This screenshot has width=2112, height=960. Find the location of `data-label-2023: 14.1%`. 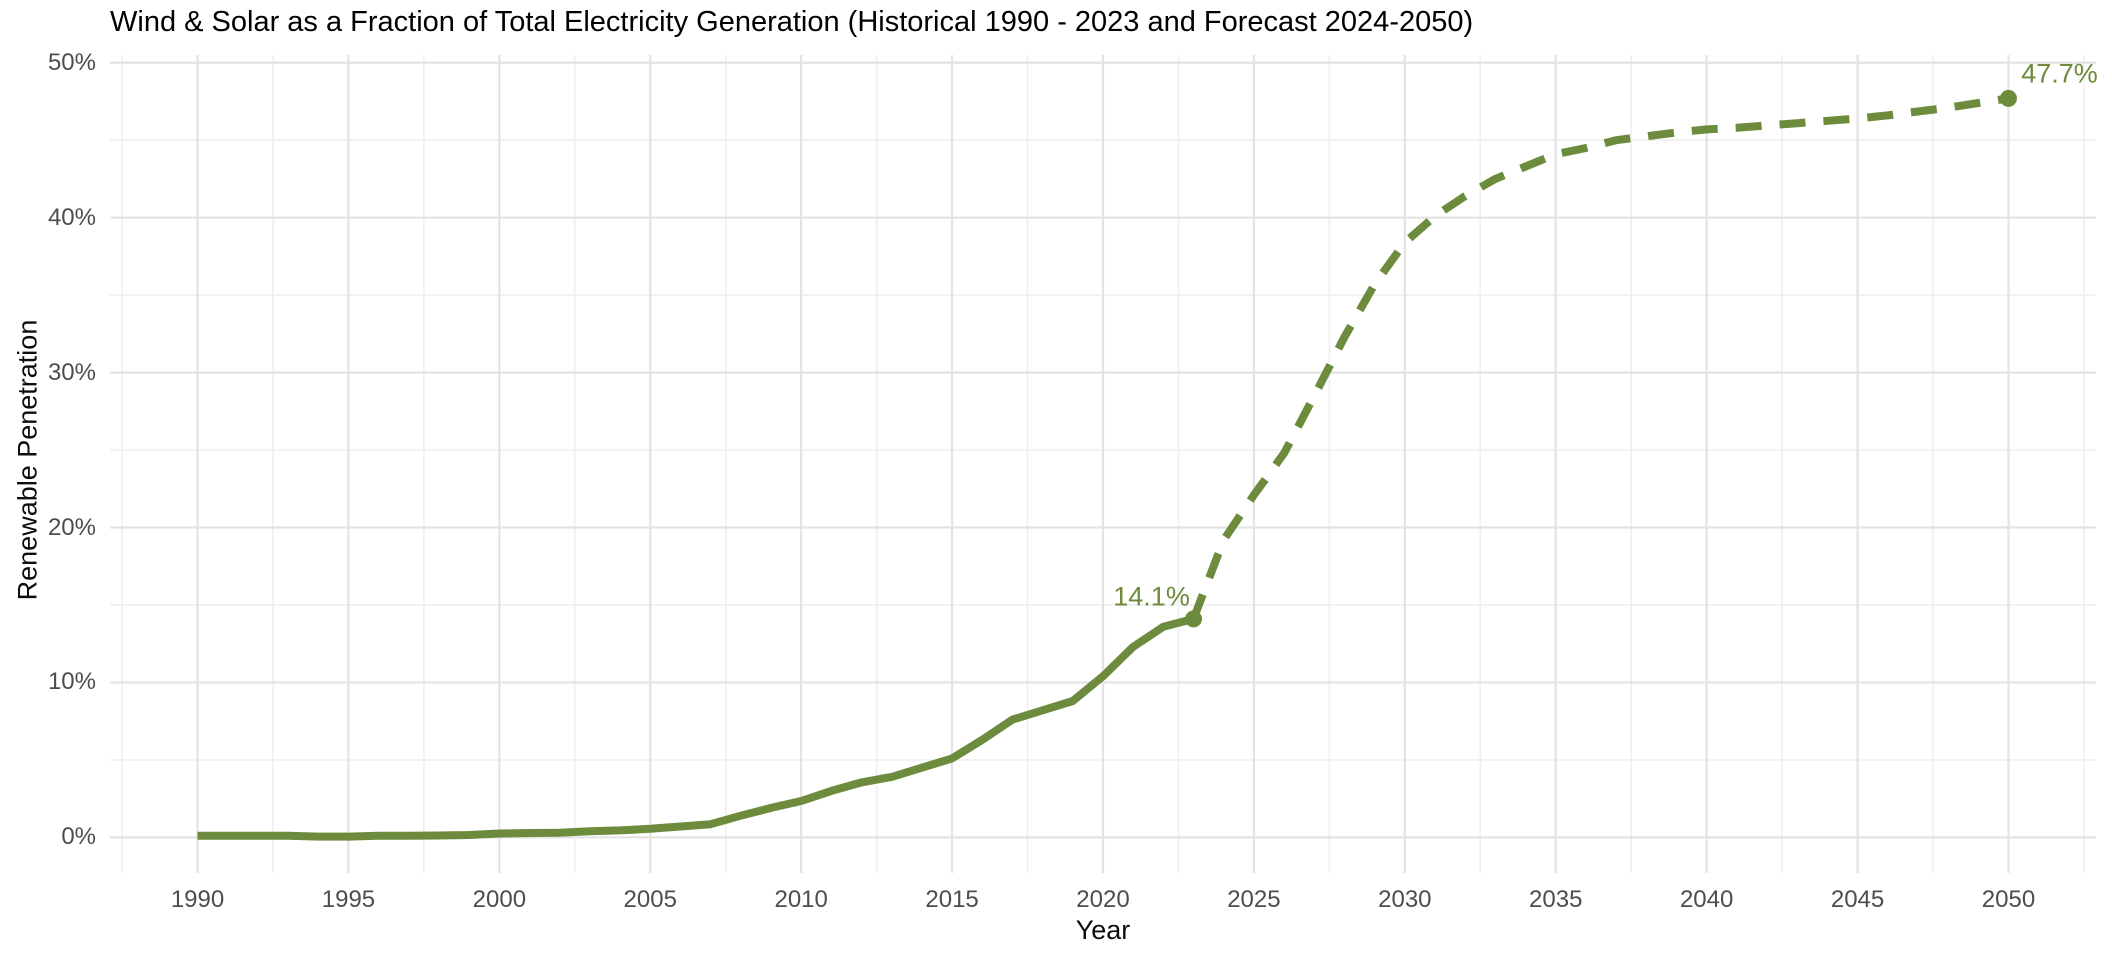

data-label-2023: 14.1% is located at coordinates (1151, 596).